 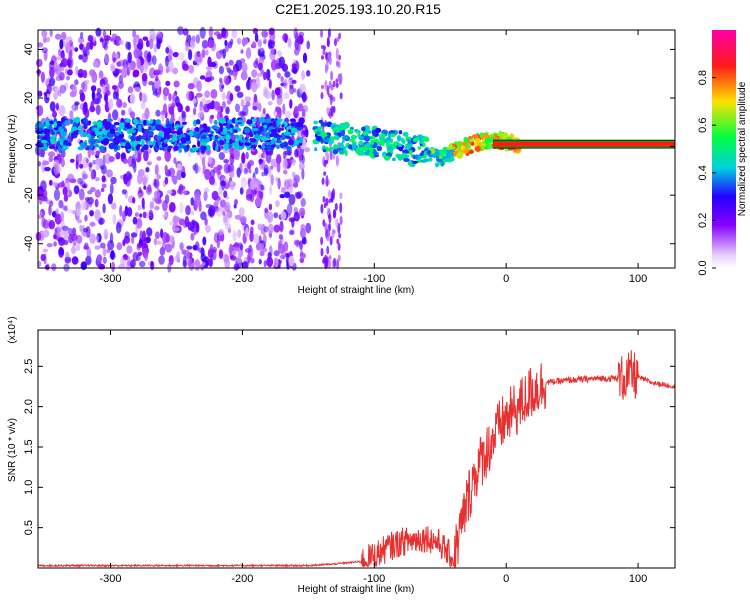 What do you see at coordinates (29, 487) in the screenshot?
I see `snr-y-tick-label: 1.0` at bounding box center [29, 487].